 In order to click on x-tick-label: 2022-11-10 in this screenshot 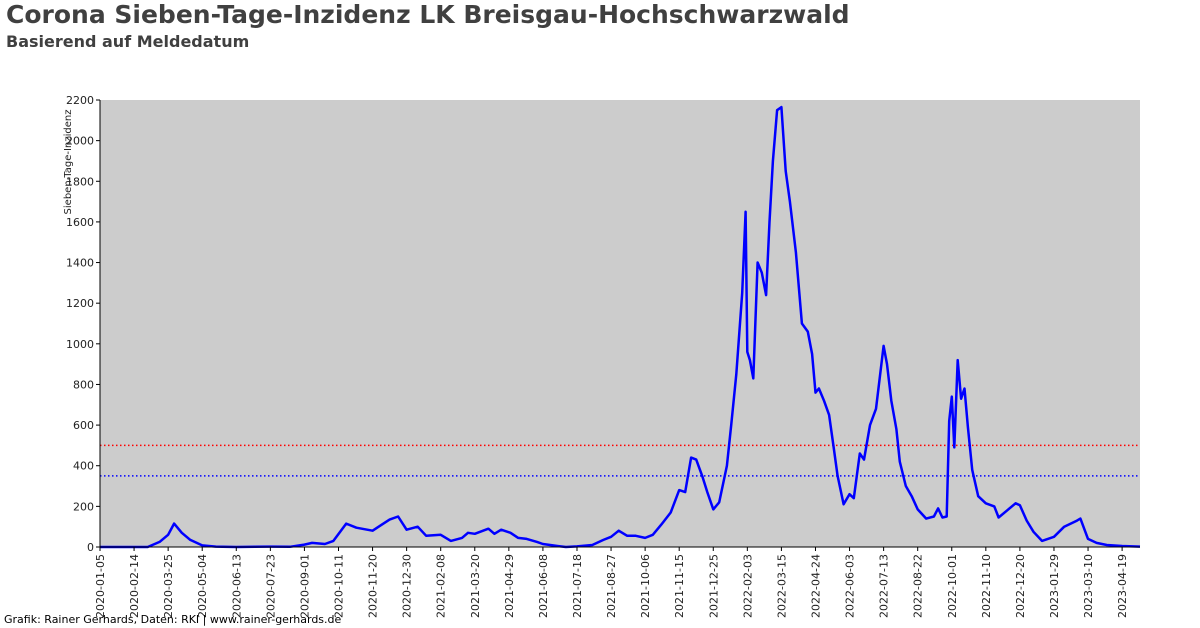, I will do `click(986, 586)`.